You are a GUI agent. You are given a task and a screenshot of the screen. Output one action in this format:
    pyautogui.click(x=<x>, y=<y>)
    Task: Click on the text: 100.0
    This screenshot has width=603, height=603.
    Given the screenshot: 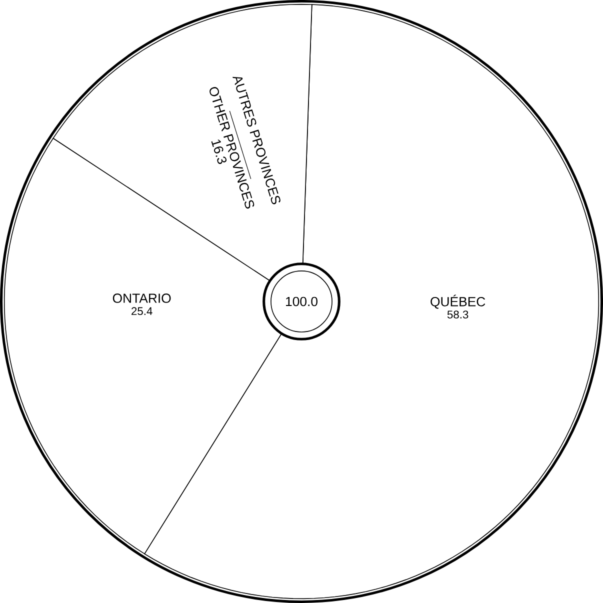 What is the action you would take?
    pyautogui.click(x=302, y=301)
    